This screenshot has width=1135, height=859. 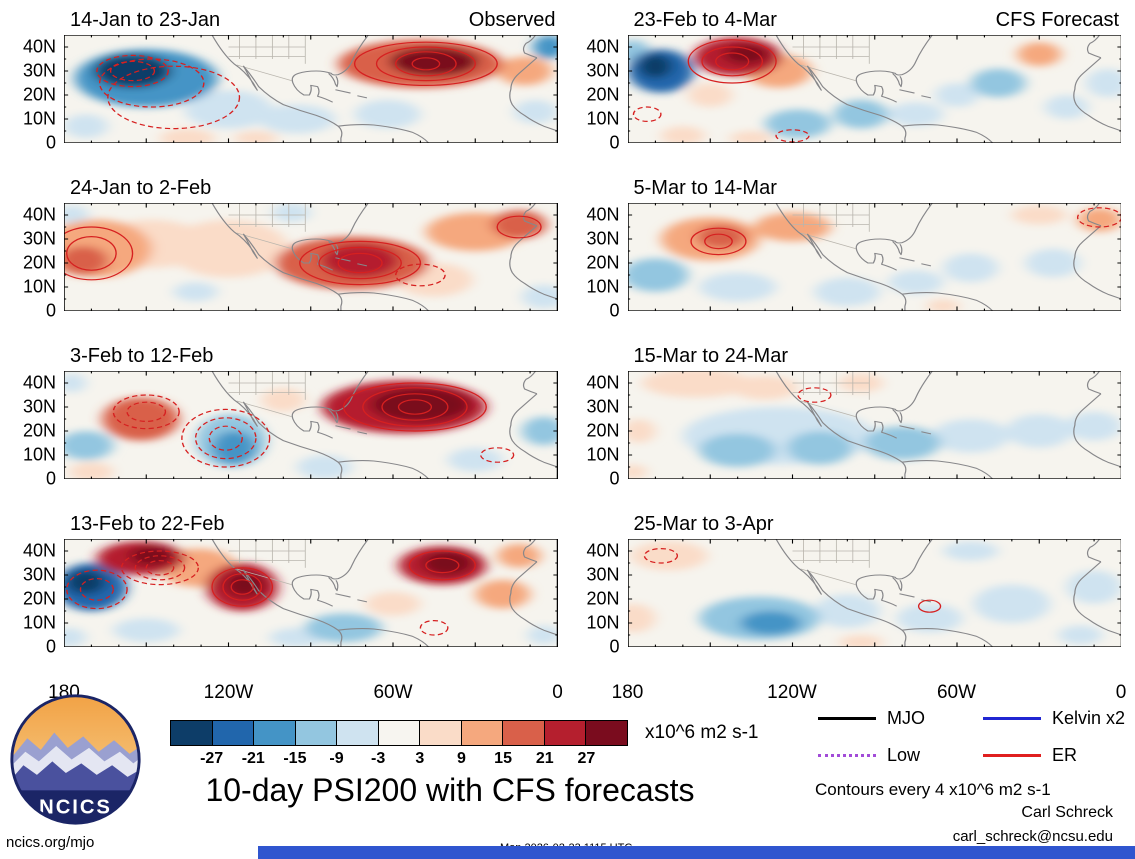 What do you see at coordinates (544, 758) in the screenshot?
I see `colorbar-tick-label: 21` at bounding box center [544, 758].